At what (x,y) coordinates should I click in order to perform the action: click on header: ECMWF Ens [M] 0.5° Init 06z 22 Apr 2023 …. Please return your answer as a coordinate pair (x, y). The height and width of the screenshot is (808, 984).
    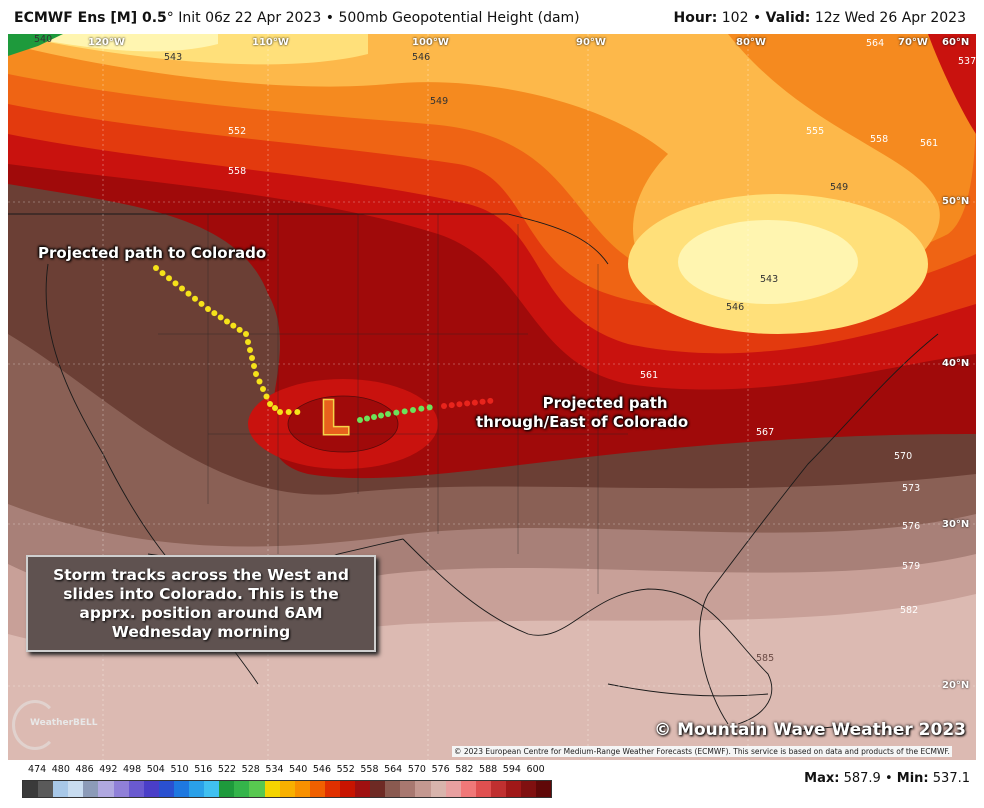
    Looking at the image, I should click on (492, 17).